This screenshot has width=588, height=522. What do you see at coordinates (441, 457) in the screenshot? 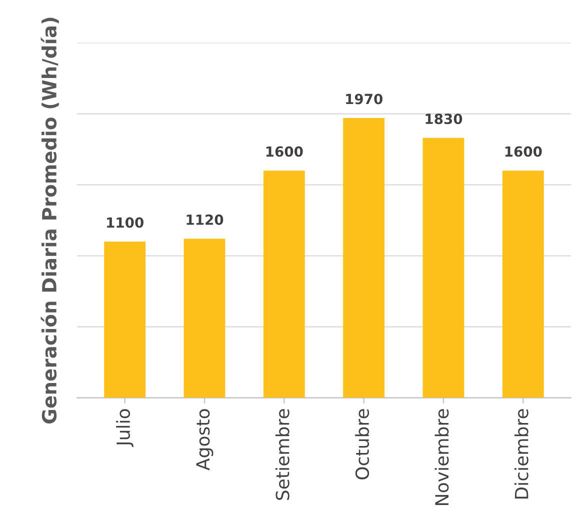
I see `x-tick-label: Noviembre` at bounding box center [441, 457].